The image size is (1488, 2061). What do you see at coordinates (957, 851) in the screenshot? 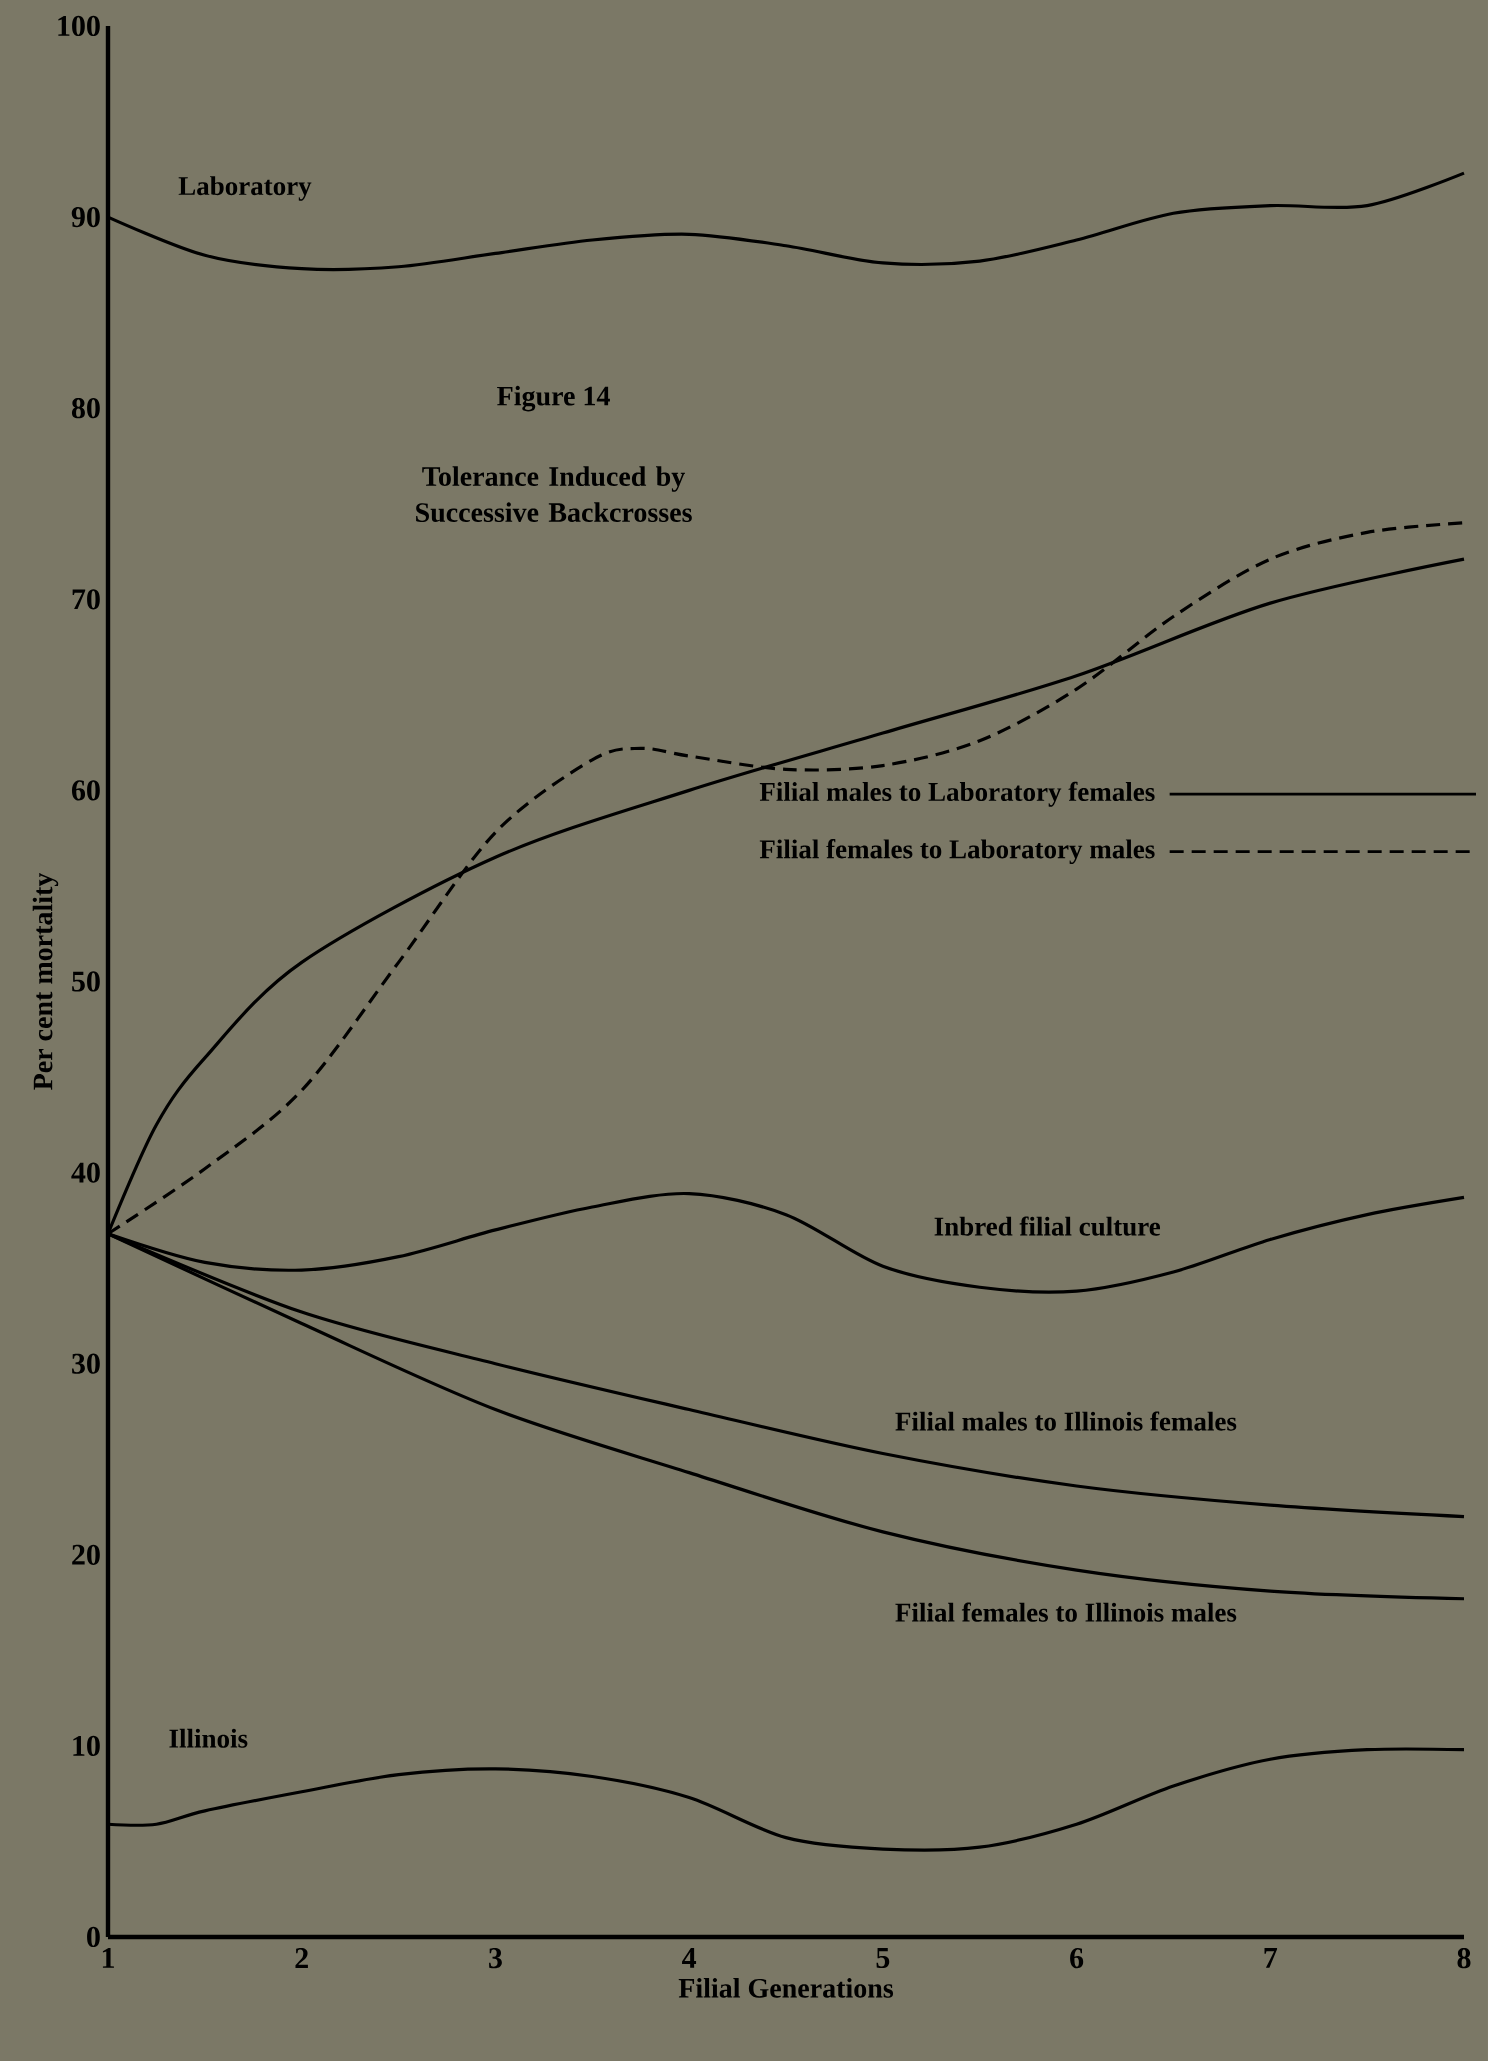
I see `text: Filial females to Laboratory males` at bounding box center [957, 851].